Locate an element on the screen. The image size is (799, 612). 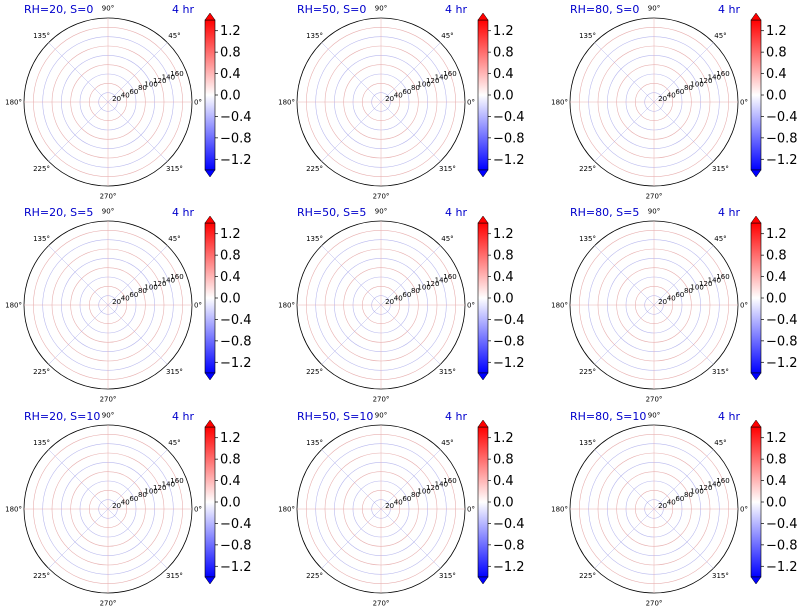
colorbar-tick-label: 0.0 is located at coordinates (503, 96).